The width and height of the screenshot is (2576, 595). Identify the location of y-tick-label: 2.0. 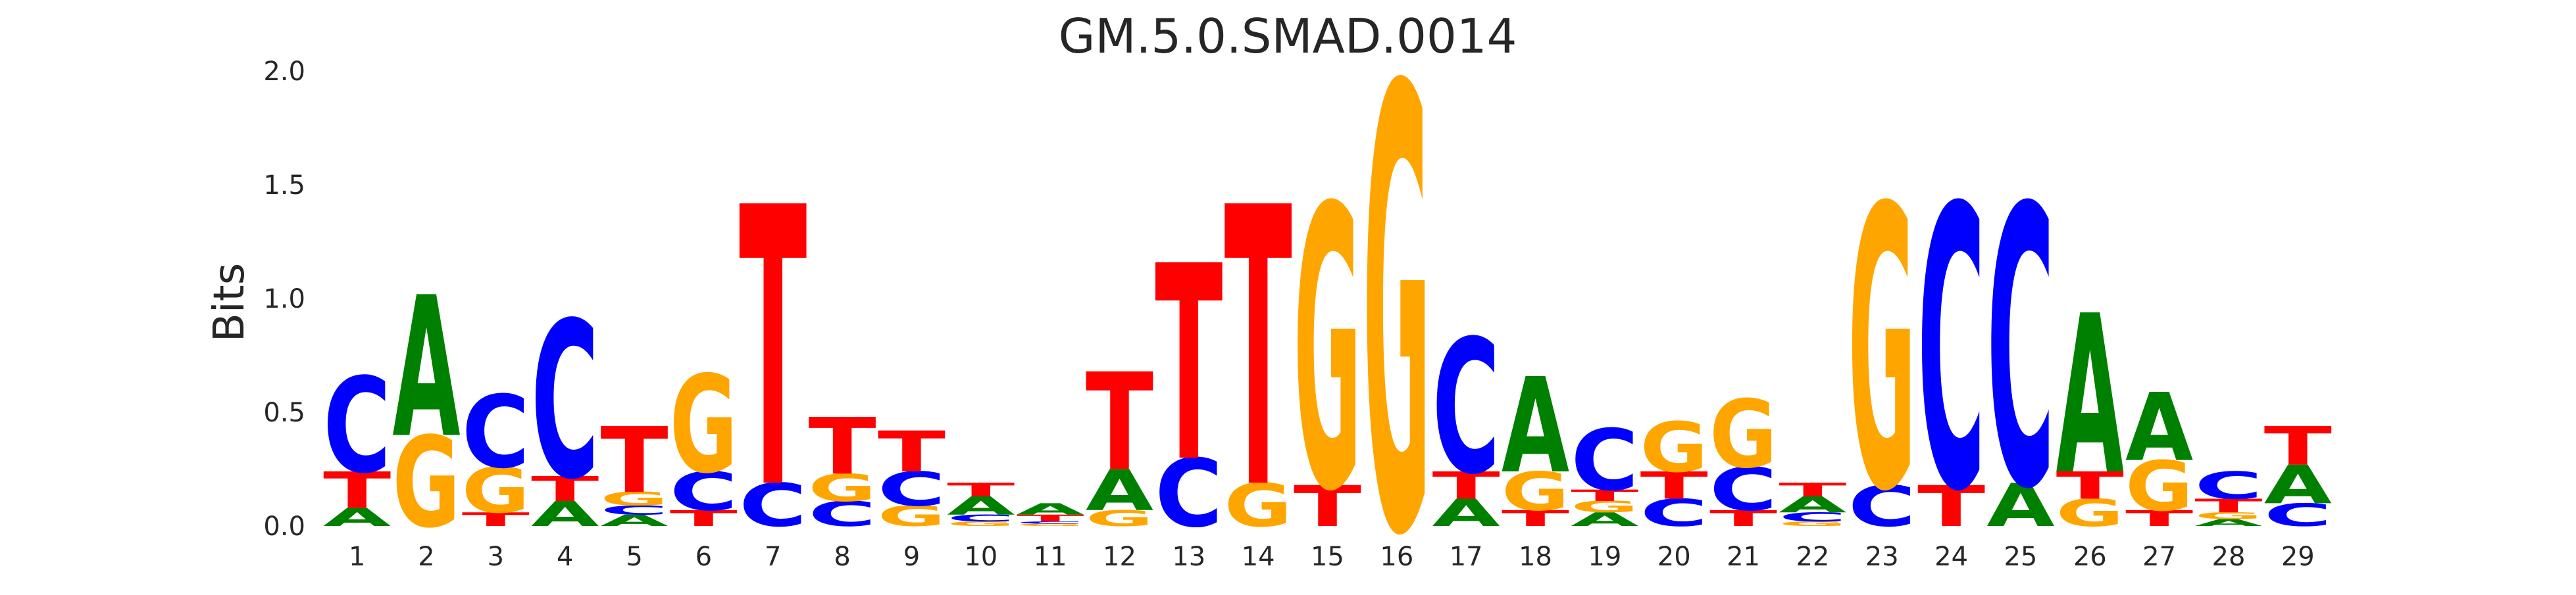
(284, 72).